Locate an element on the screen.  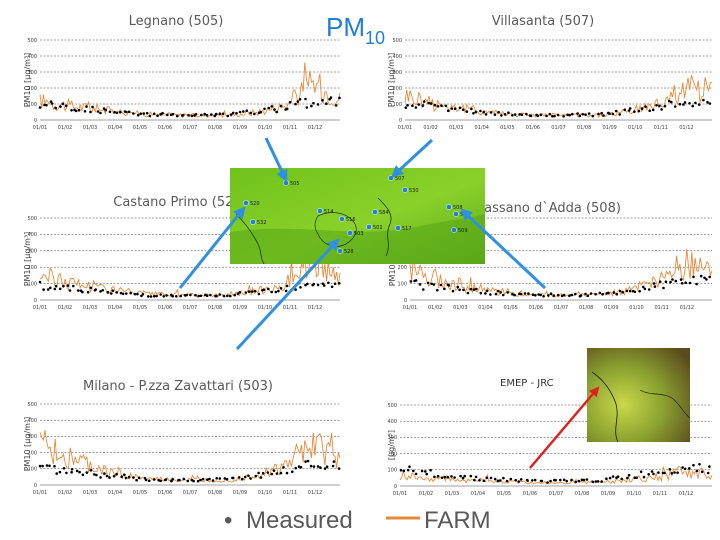
map-station-label: 532 is located at coordinates (262, 223).